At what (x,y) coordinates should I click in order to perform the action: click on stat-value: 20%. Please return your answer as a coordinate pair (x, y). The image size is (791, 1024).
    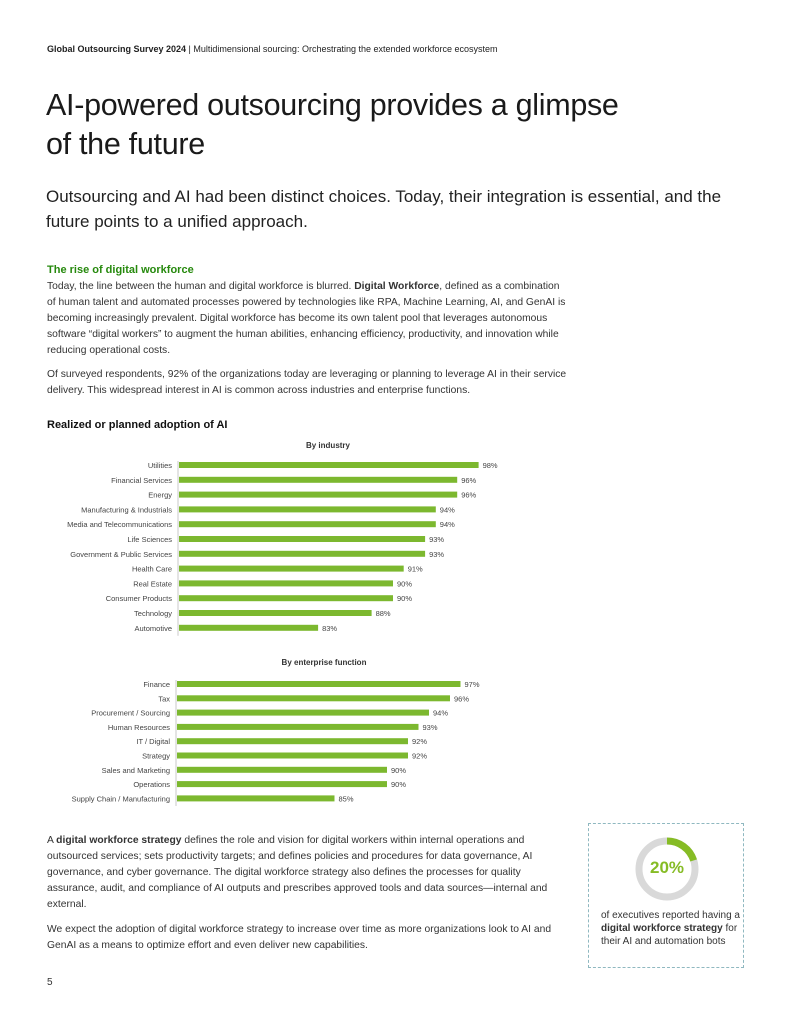
    Looking at the image, I should click on (667, 867).